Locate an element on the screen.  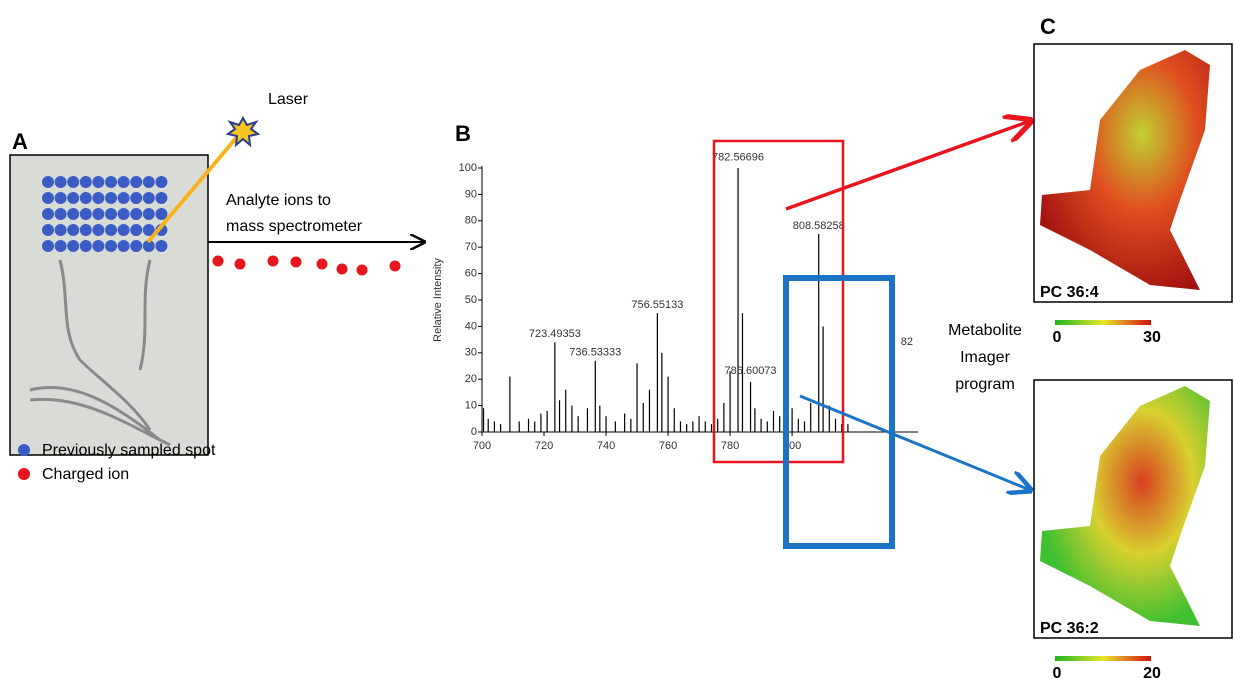
laser-beam is located at coordinates (195, 186).